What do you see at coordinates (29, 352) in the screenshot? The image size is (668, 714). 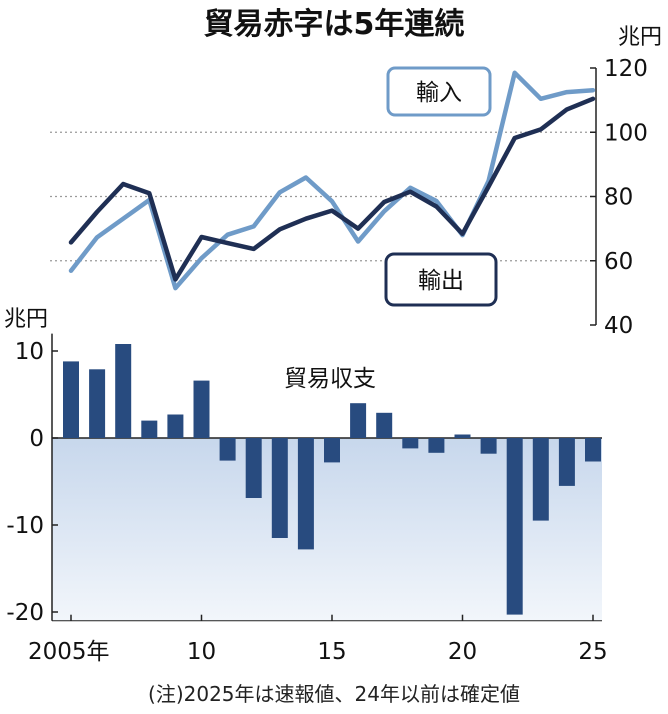 I see `bar-y-tick-label: 10` at bounding box center [29, 352].